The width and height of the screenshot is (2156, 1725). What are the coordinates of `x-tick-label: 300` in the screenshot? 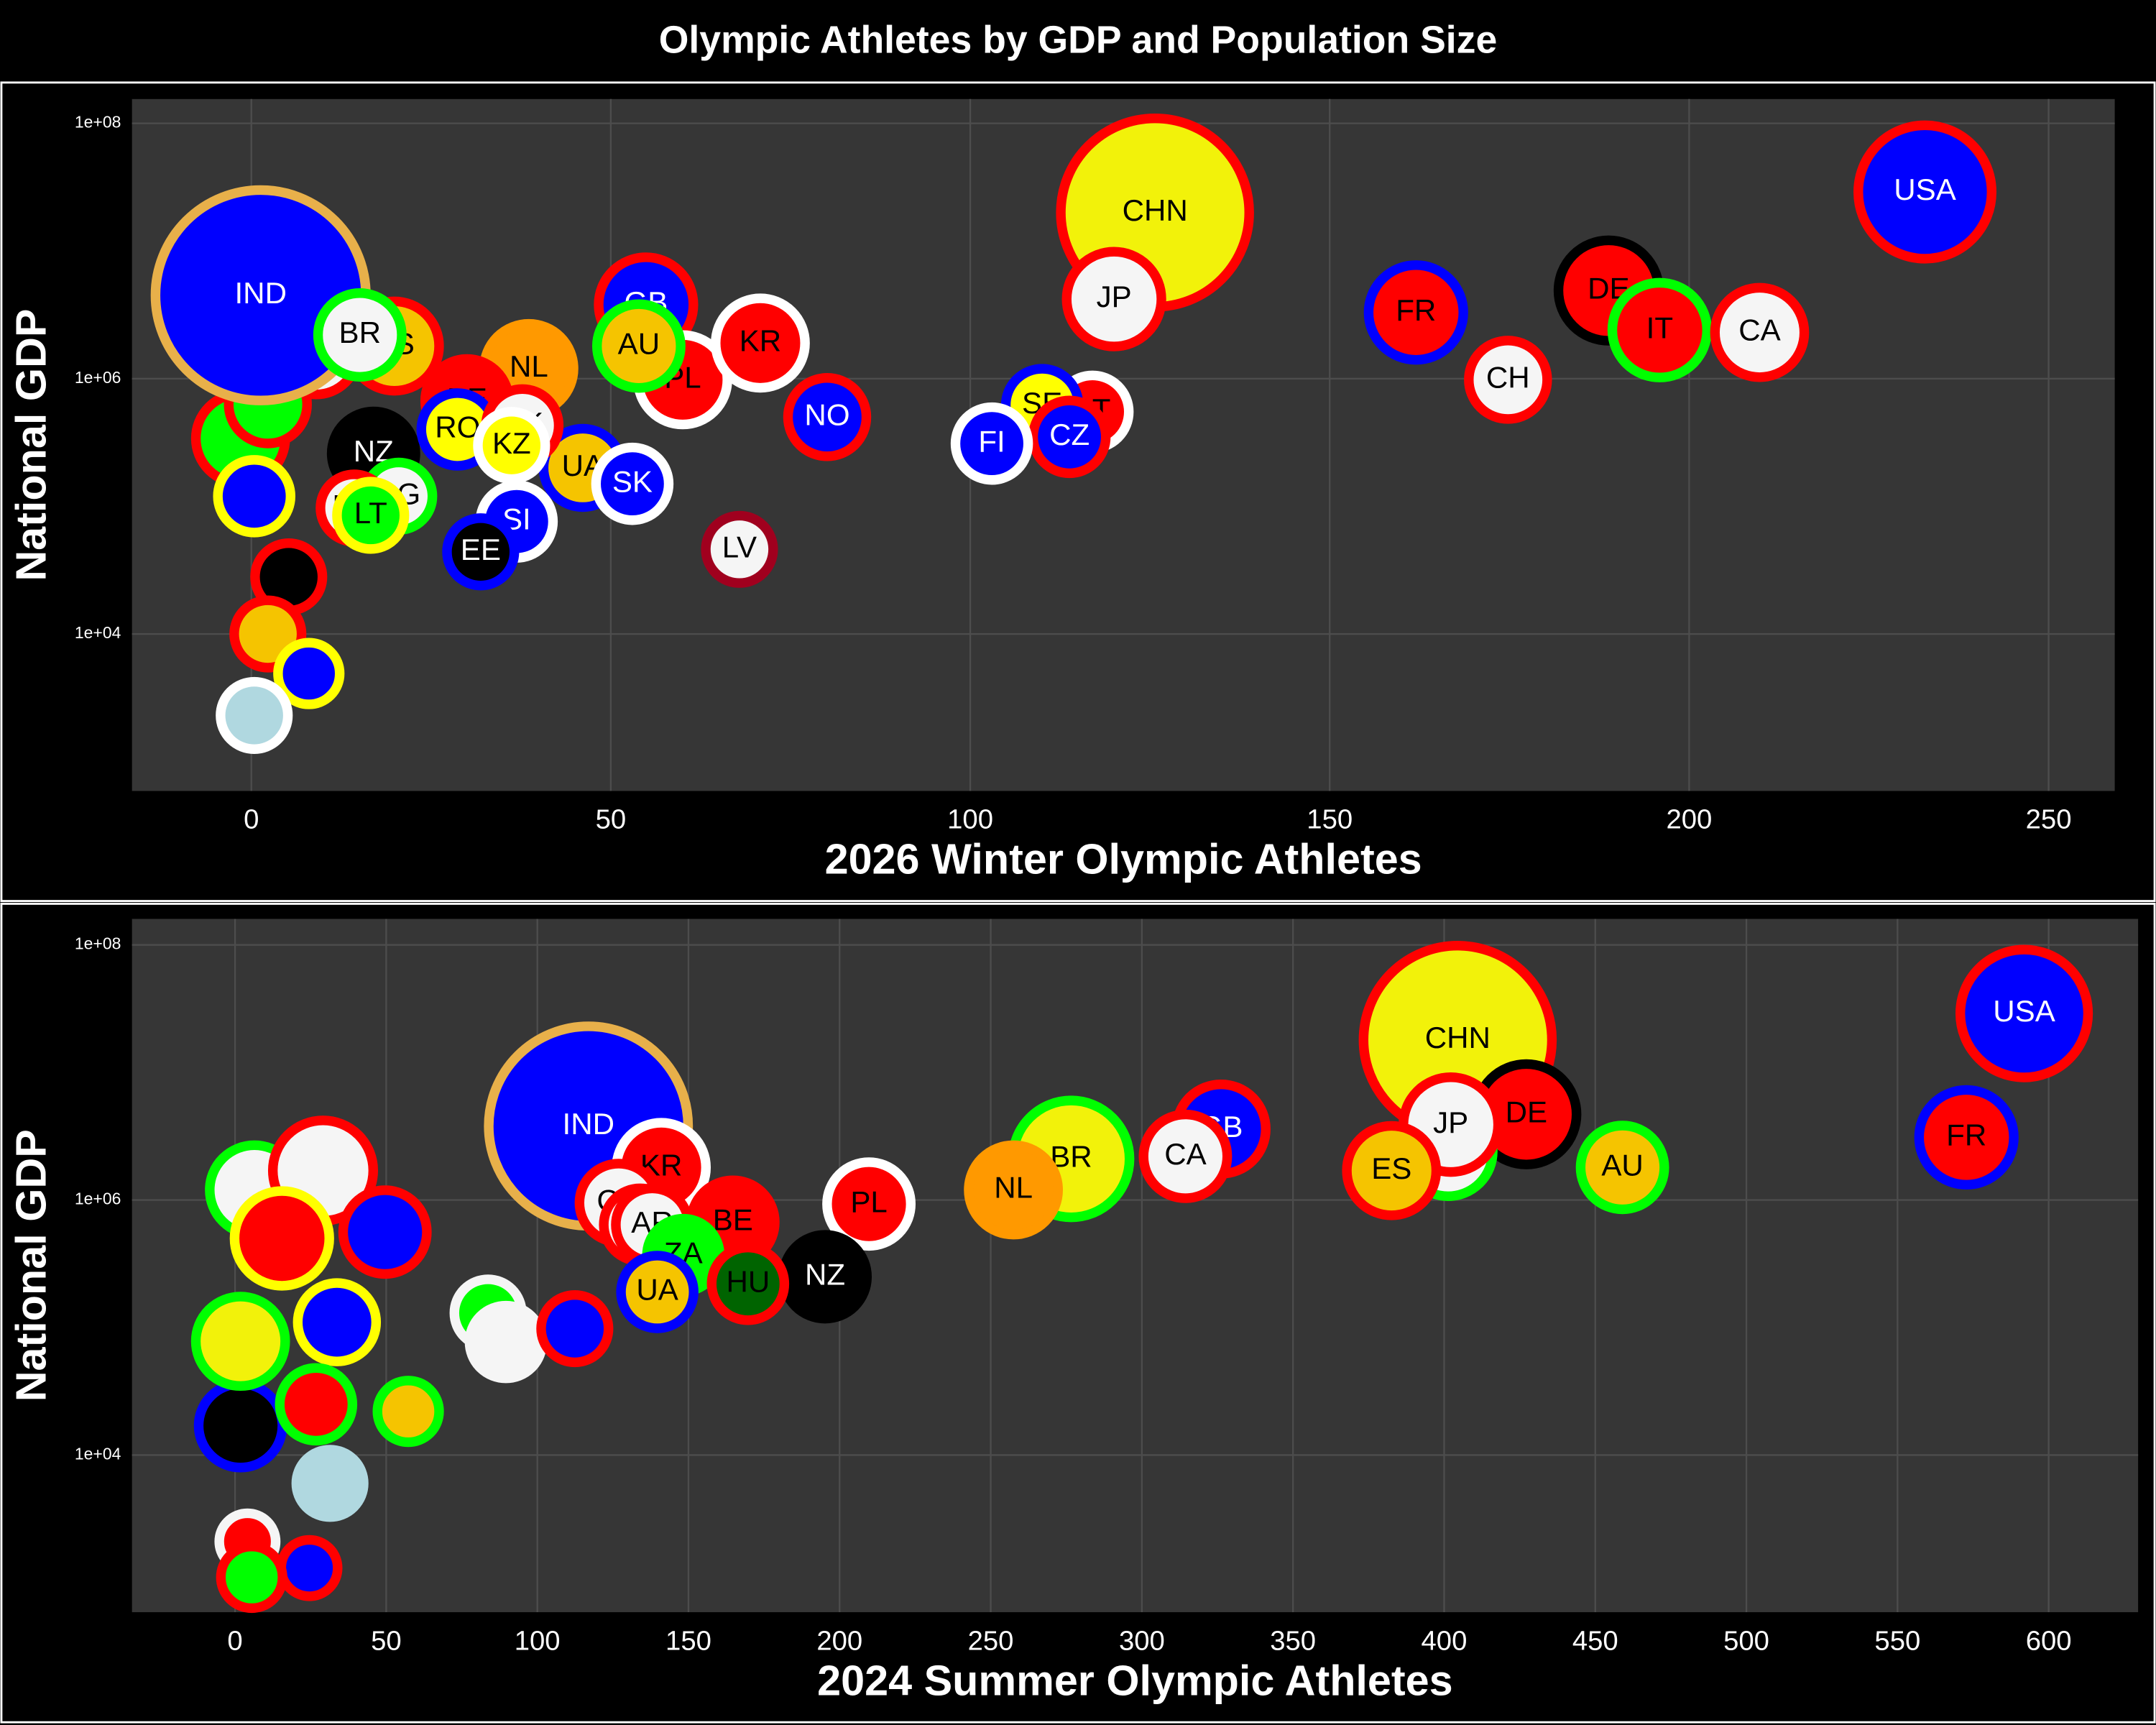 It's located at (1142, 1640).